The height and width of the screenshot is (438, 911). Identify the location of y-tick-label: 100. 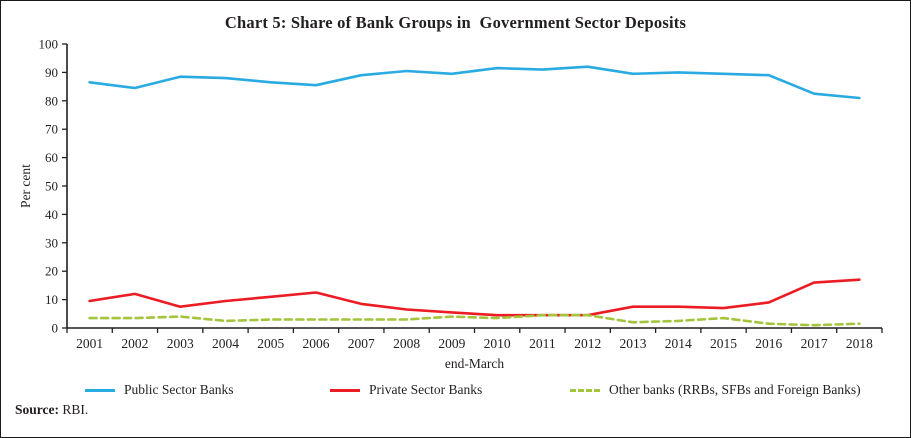
(49, 44).